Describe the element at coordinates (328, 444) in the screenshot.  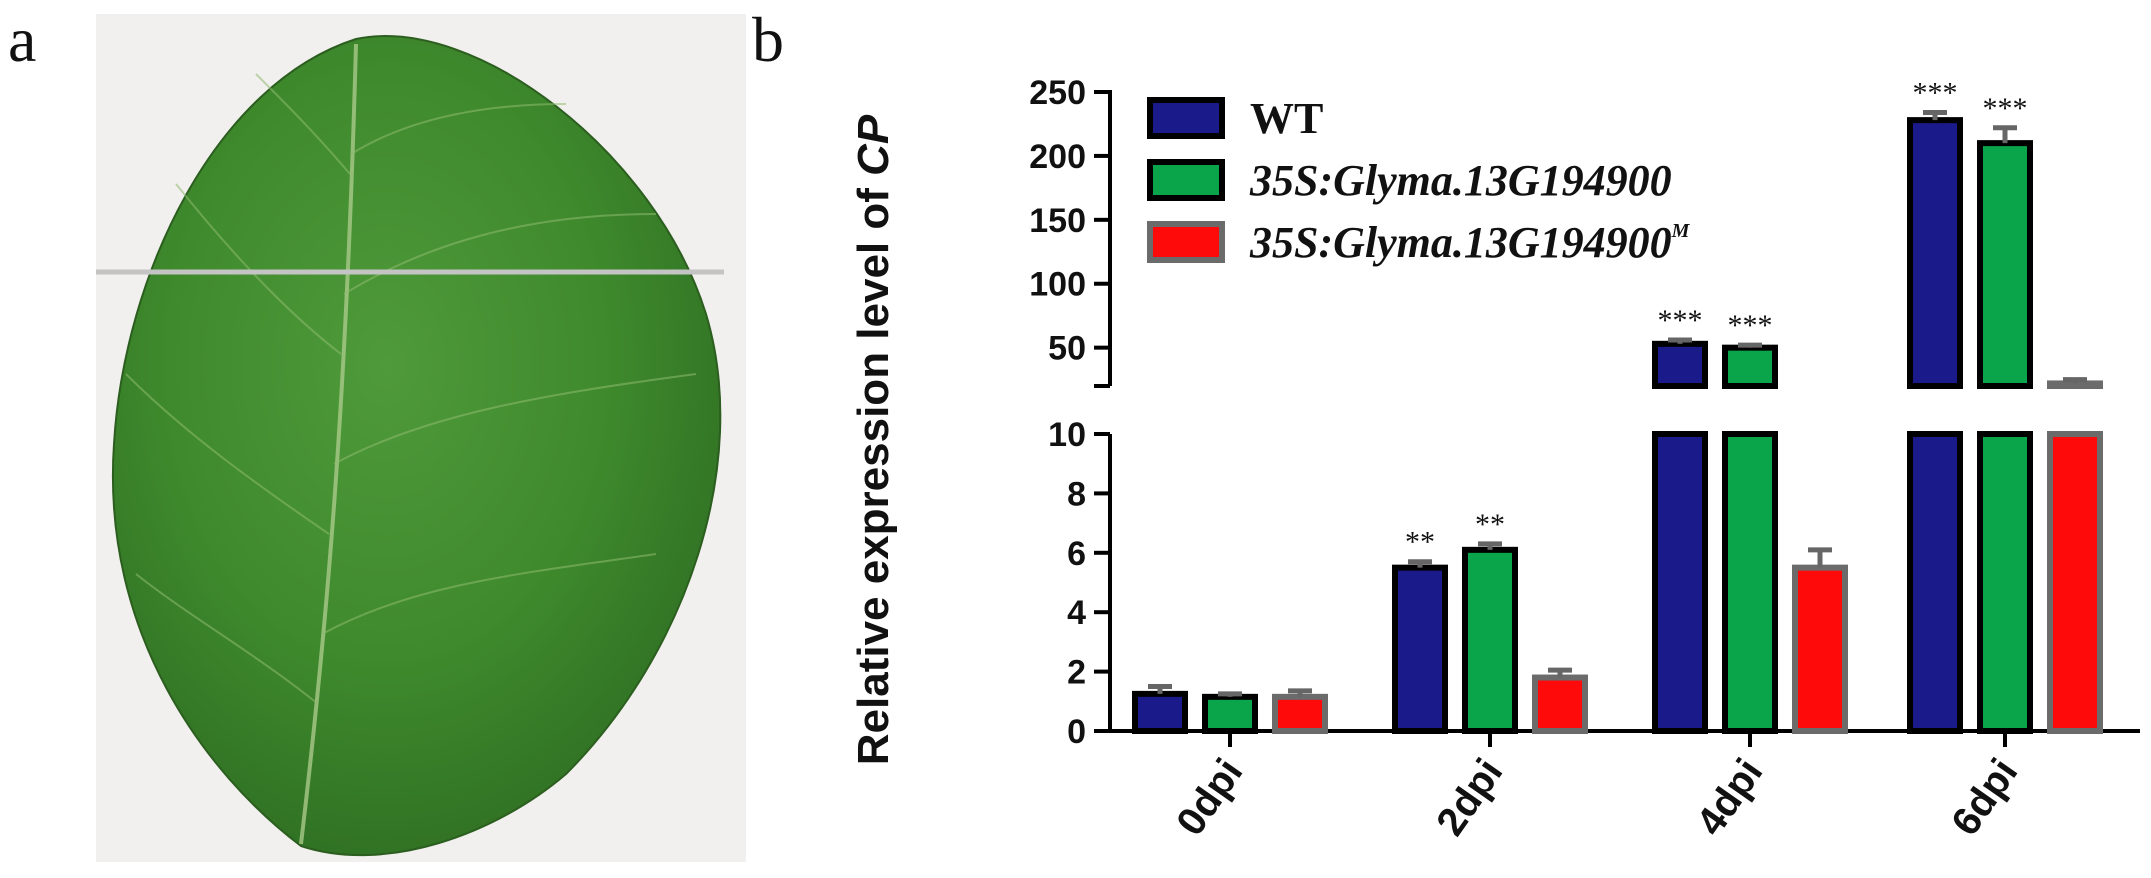
I see `leaf-midrib` at that location.